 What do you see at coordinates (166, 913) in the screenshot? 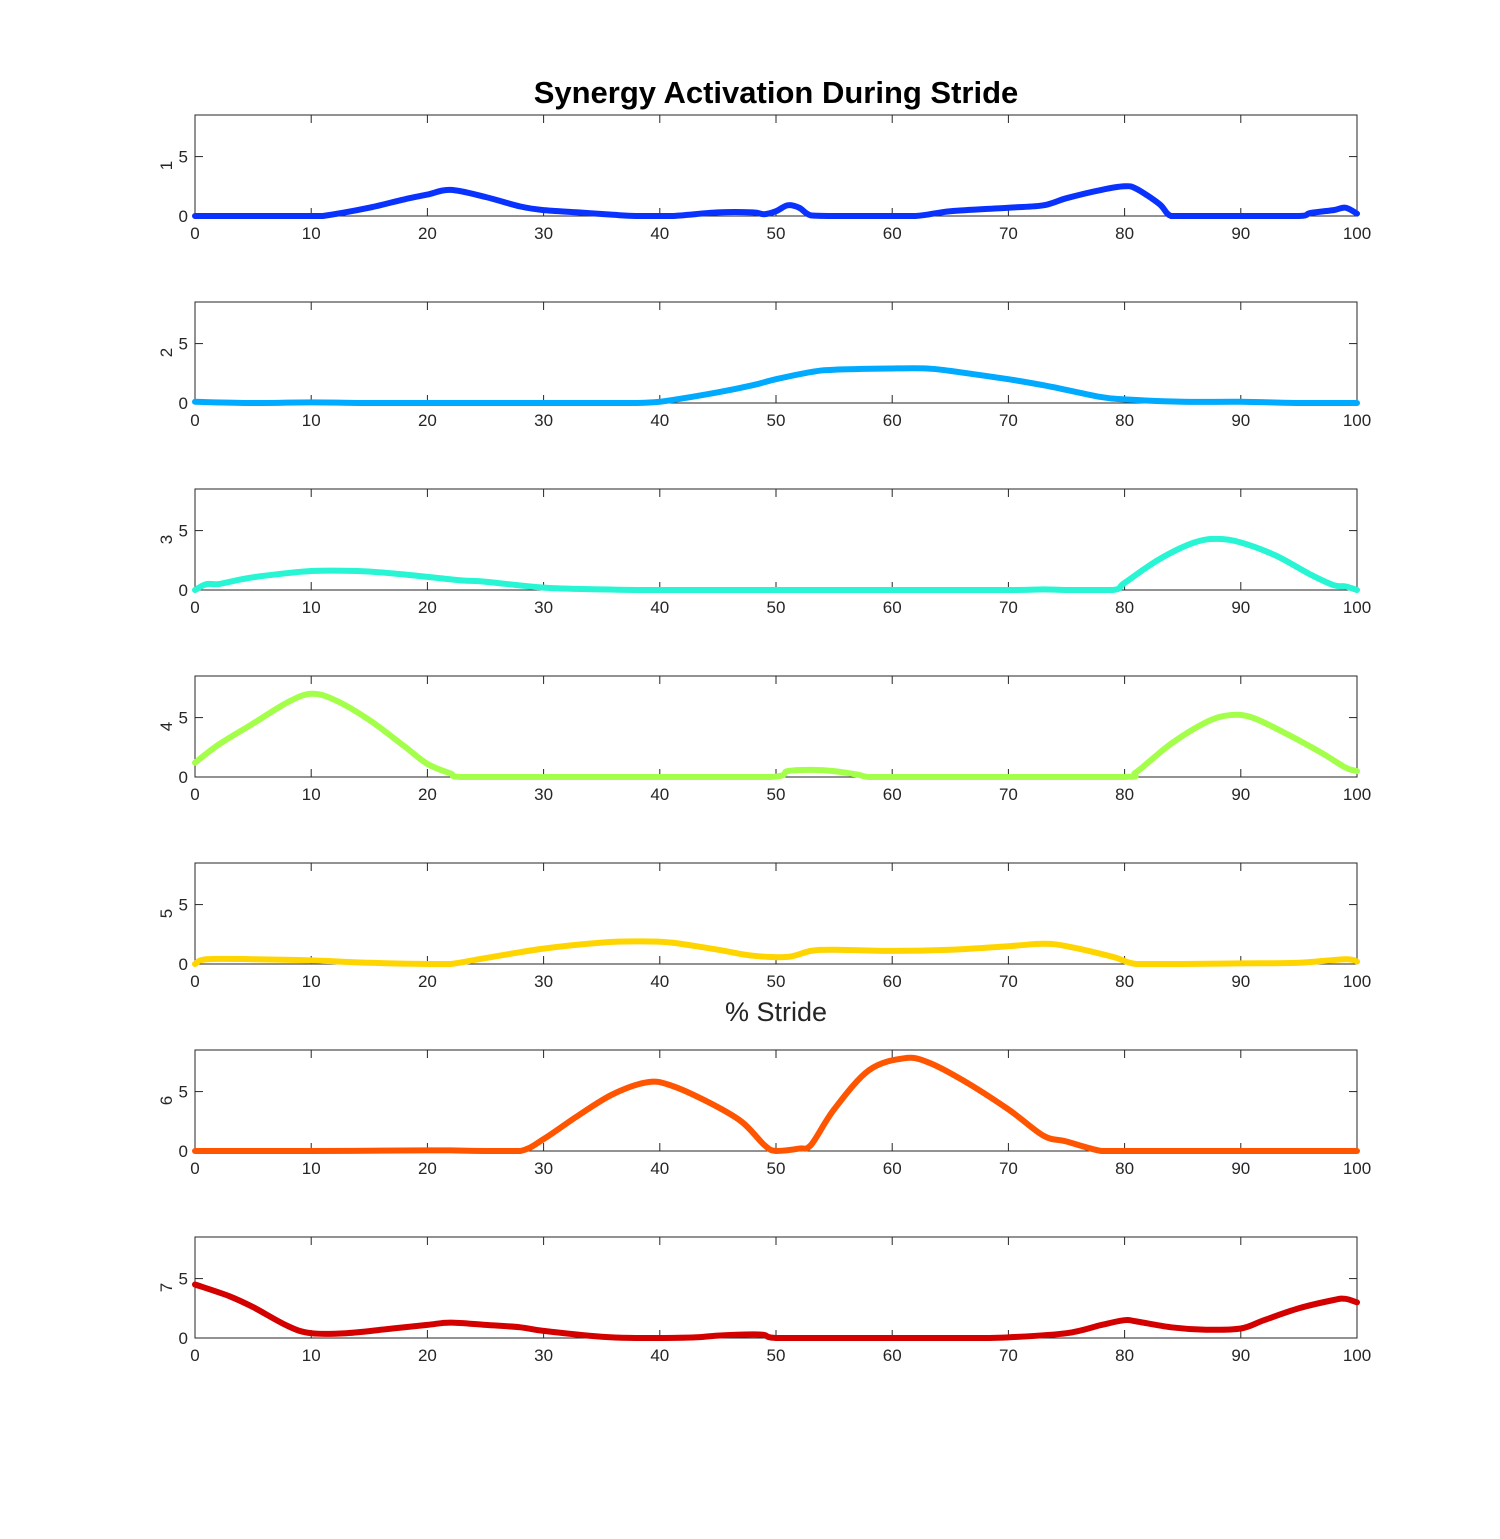
I see `y-axis-label: 5` at bounding box center [166, 913].